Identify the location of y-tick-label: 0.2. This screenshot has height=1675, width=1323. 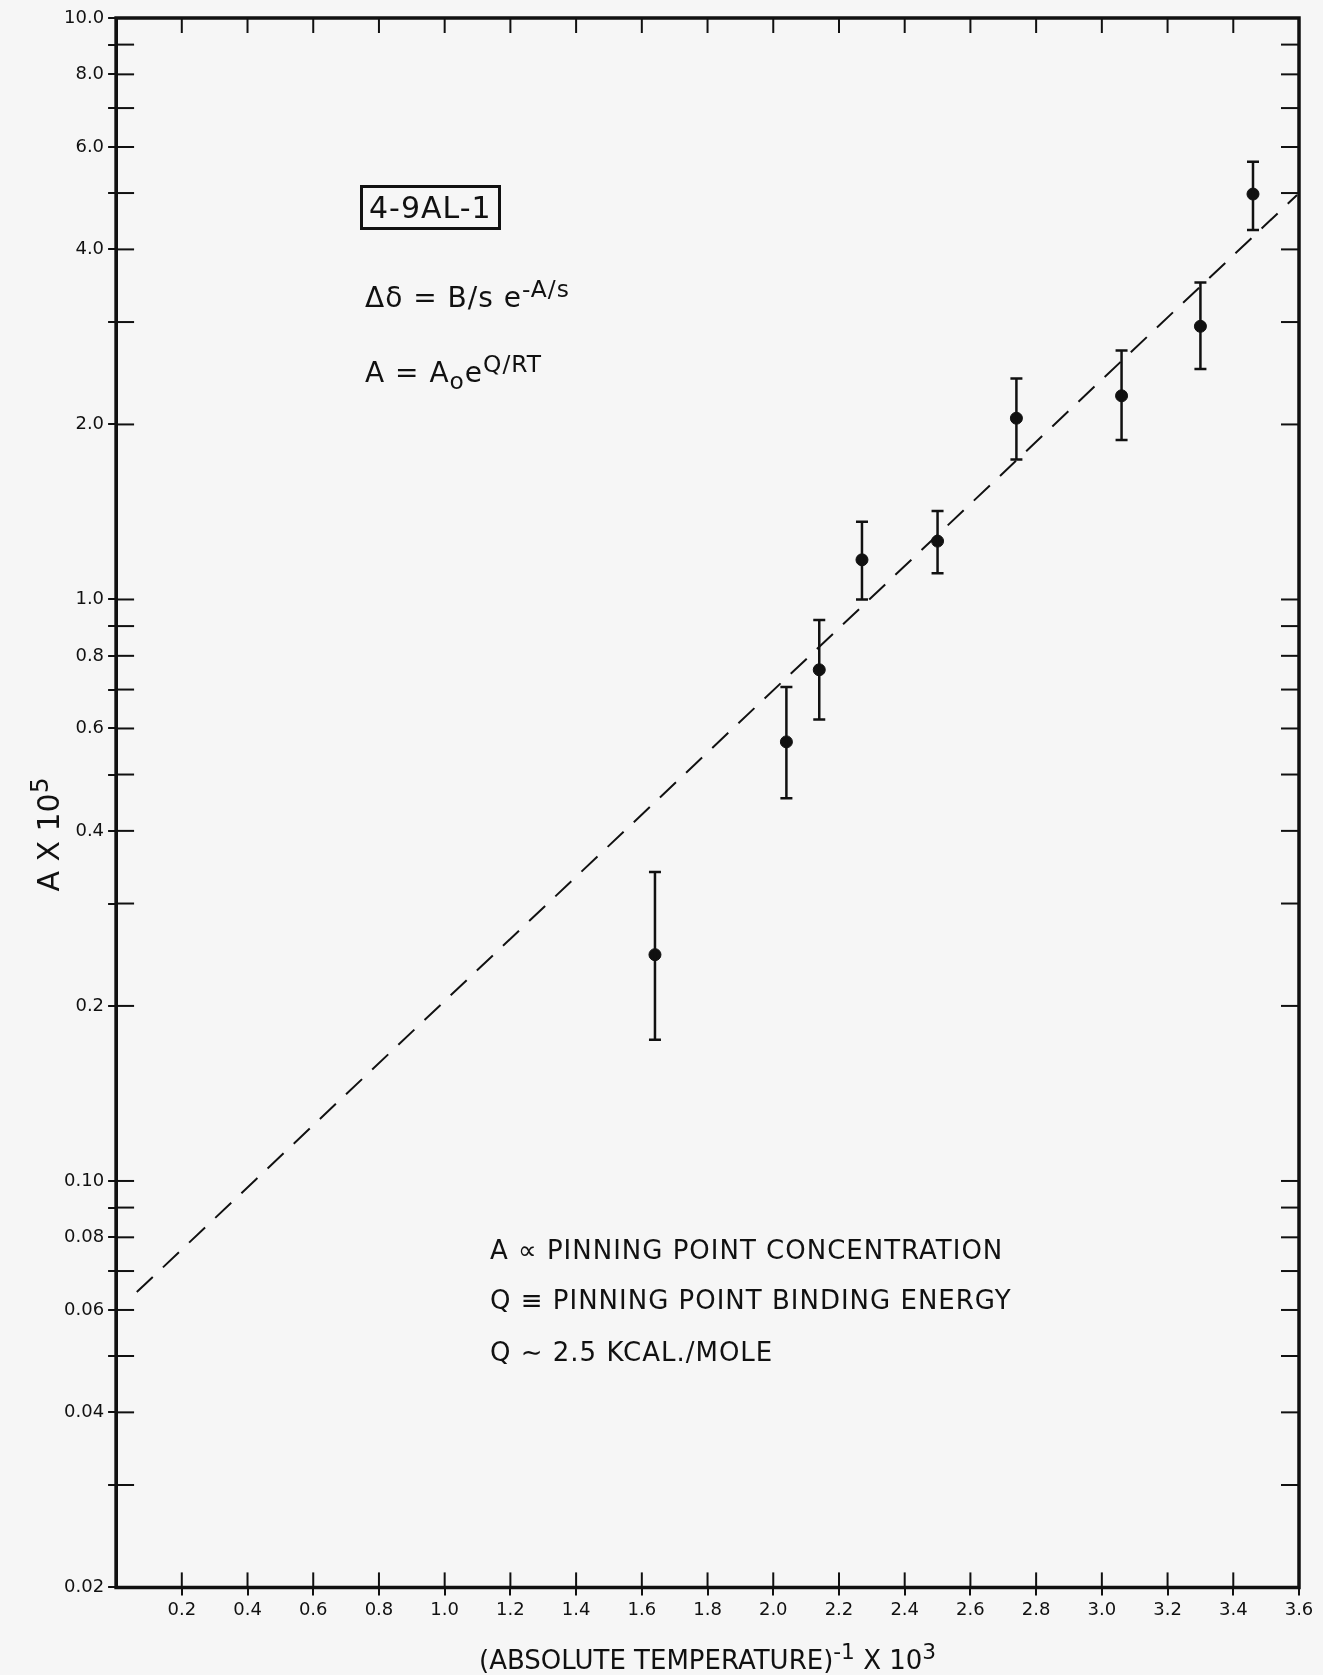
(90, 1004).